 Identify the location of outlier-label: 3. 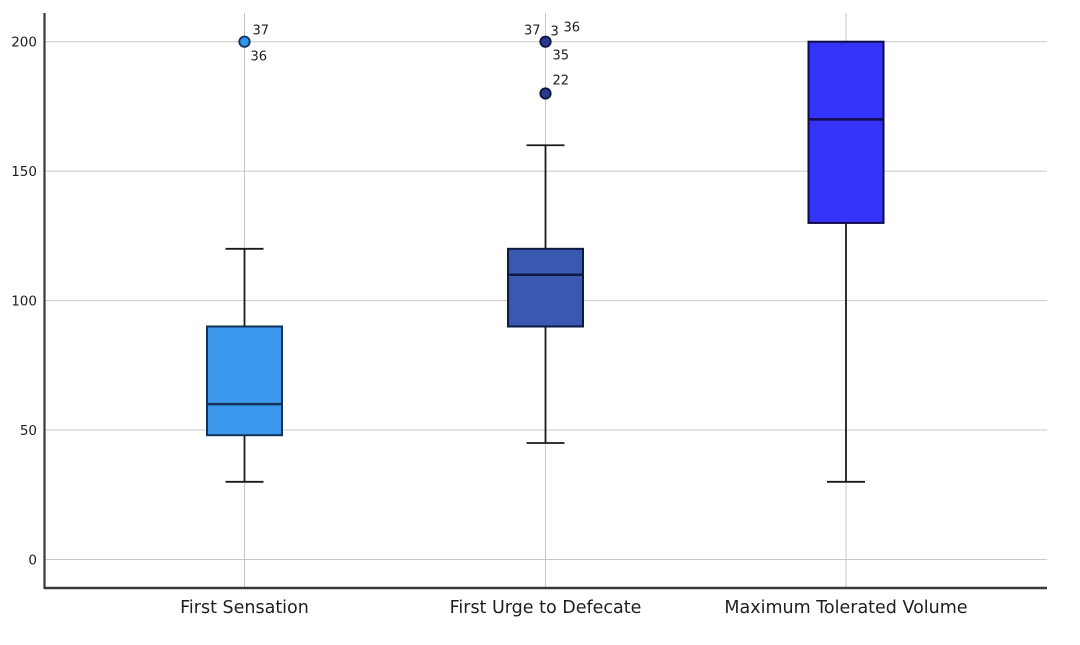
(555, 32).